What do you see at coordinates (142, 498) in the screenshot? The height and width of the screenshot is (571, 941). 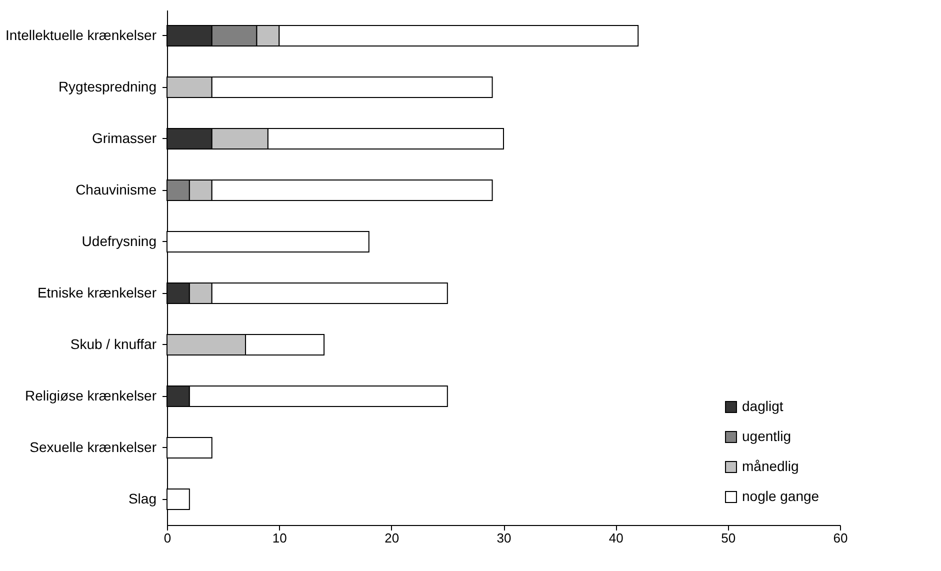 I see `y-tick-label: Slag` at bounding box center [142, 498].